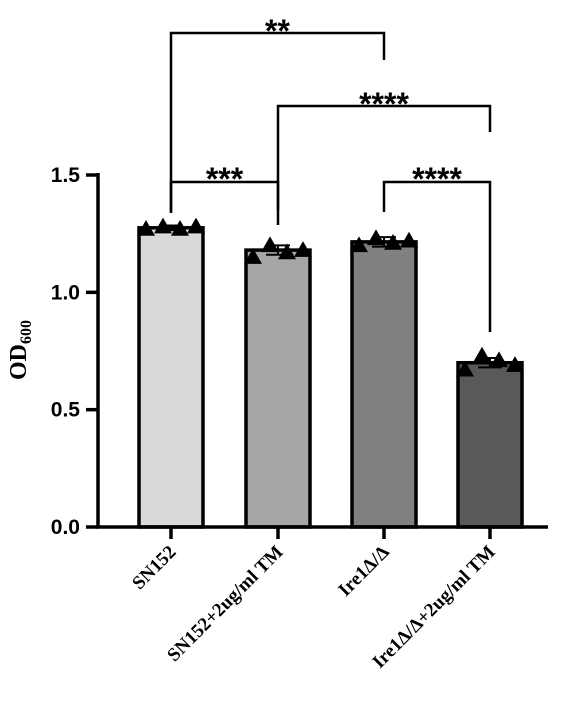 The image size is (566, 728). I want to click on significance-label: **, so click(277, 31).